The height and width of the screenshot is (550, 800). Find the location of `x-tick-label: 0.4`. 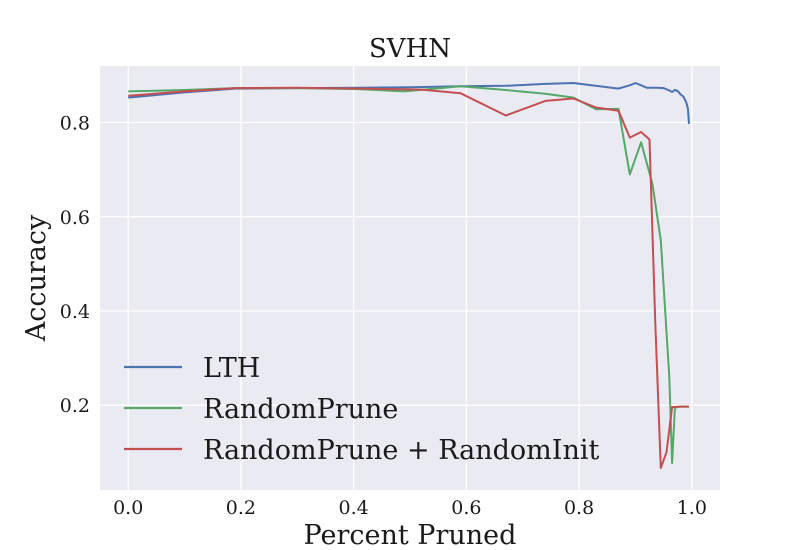

x-tick-label: 0.4 is located at coordinates (354, 508).